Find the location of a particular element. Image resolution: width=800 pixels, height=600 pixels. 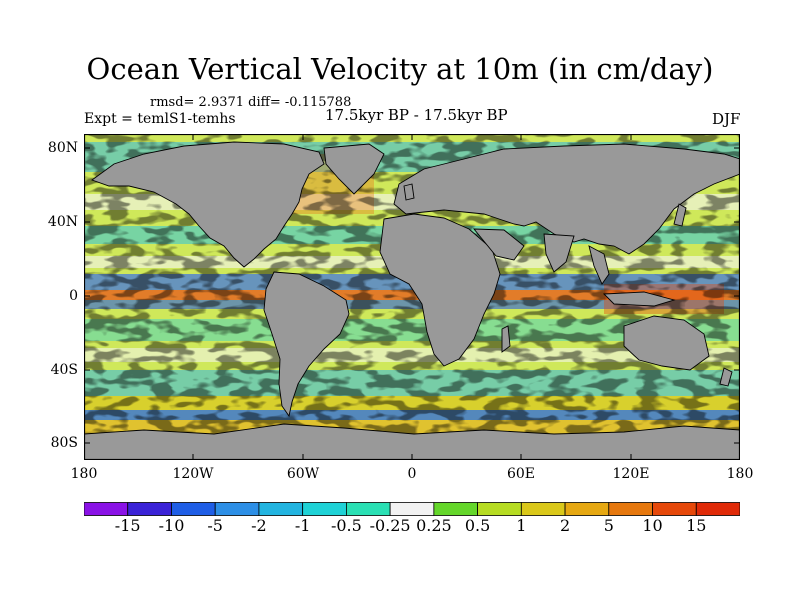

rmsd-diff-stats: rmsd= 2.9371 diff= -0.115788 is located at coordinates (251, 102).